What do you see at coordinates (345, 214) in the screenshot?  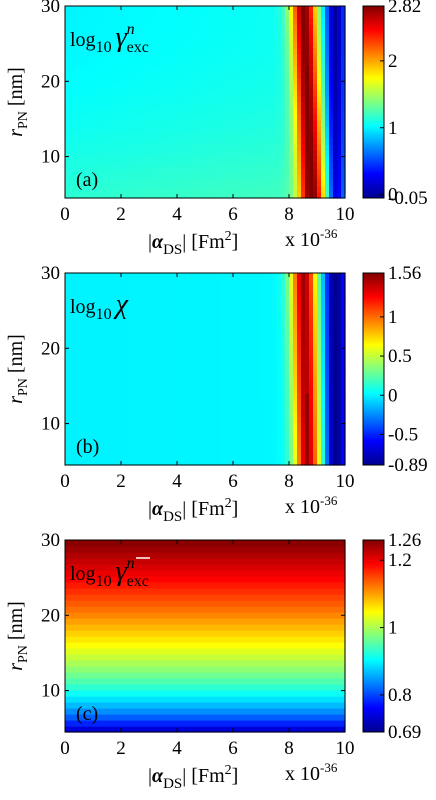 I see `x-tick-label: 10` at bounding box center [345, 214].